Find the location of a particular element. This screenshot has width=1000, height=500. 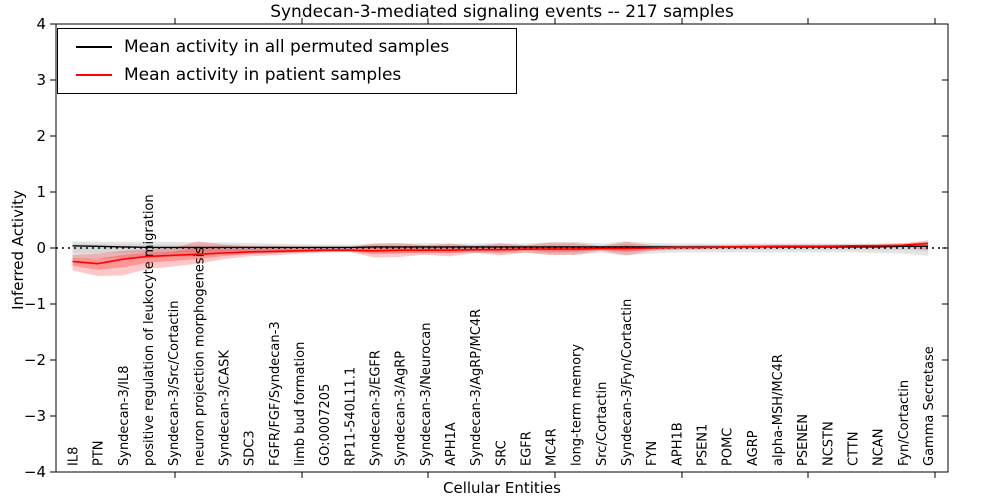

x-category-label: Src/Cortactin is located at coordinates (602, 424).